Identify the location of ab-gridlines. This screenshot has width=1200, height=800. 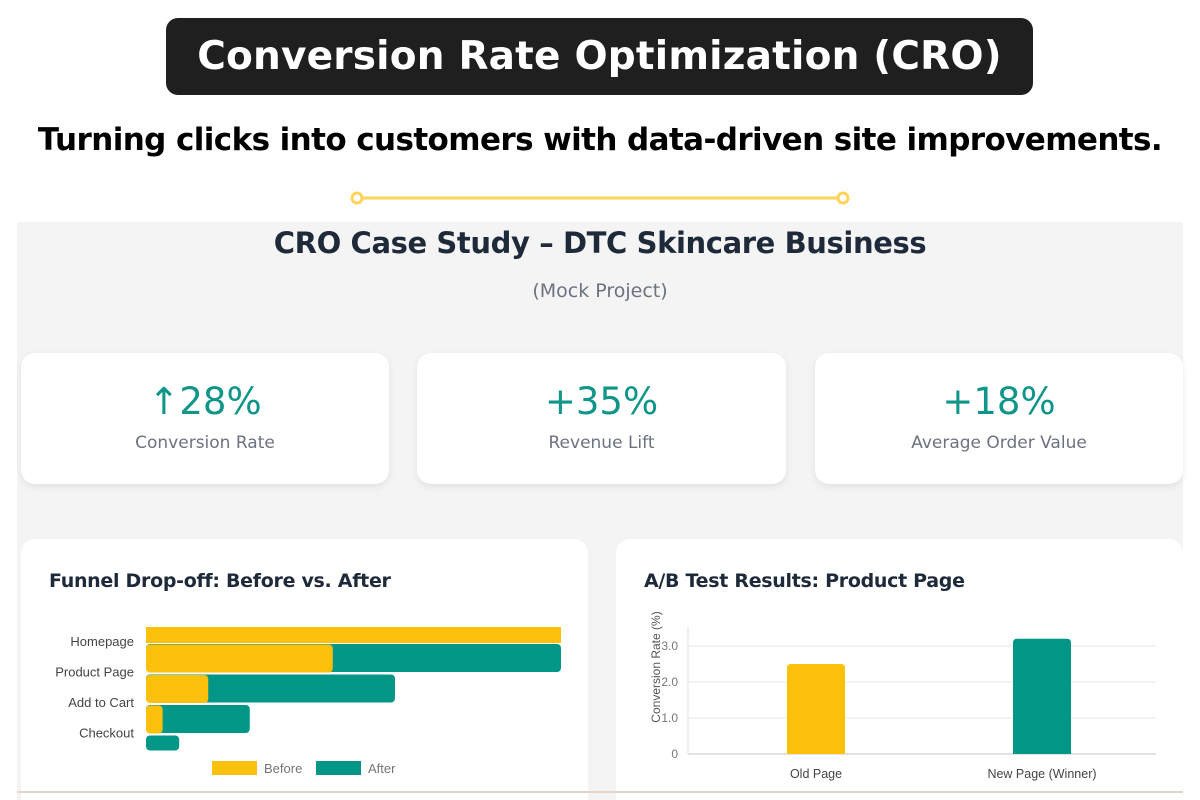
(921, 691).